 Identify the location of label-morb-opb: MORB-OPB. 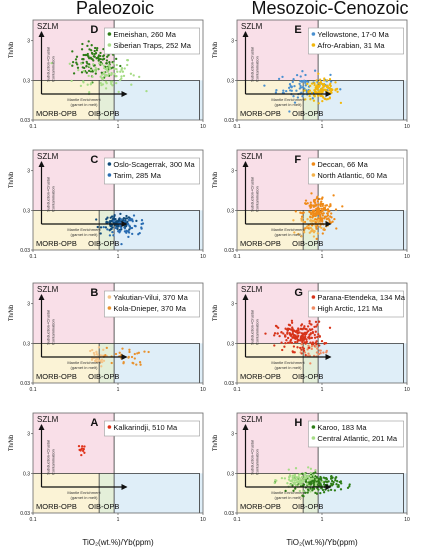
(260, 243).